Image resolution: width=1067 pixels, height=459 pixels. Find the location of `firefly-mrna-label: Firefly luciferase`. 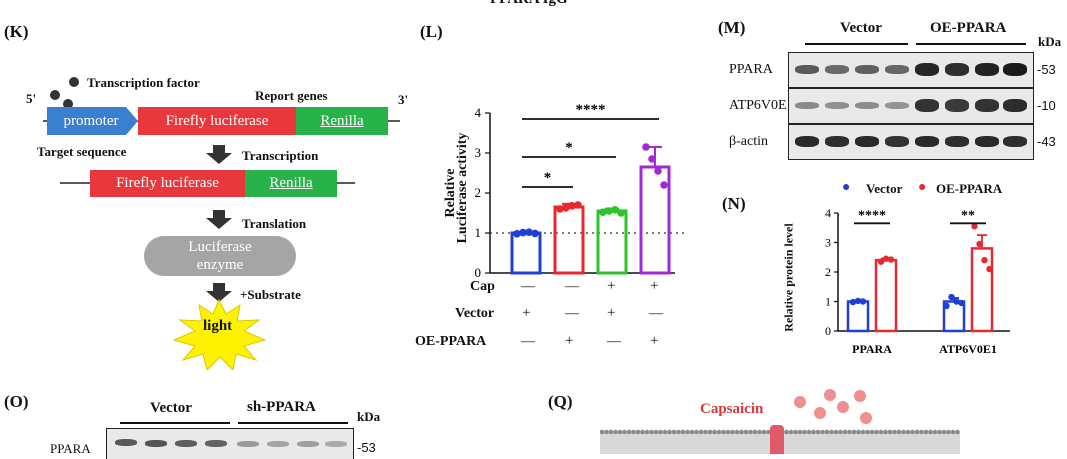

firefly-mrna-label: Firefly luciferase is located at coordinates (167, 183).